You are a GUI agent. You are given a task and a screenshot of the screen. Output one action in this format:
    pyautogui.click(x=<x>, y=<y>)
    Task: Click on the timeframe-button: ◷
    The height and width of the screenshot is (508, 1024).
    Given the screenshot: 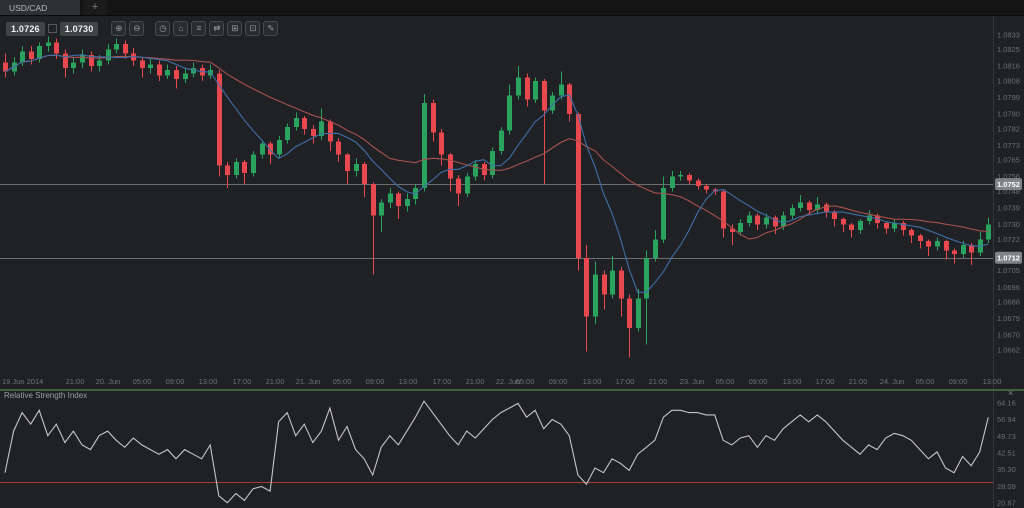 What is the action you would take?
    pyautogui.click(x=163, y=28)
    